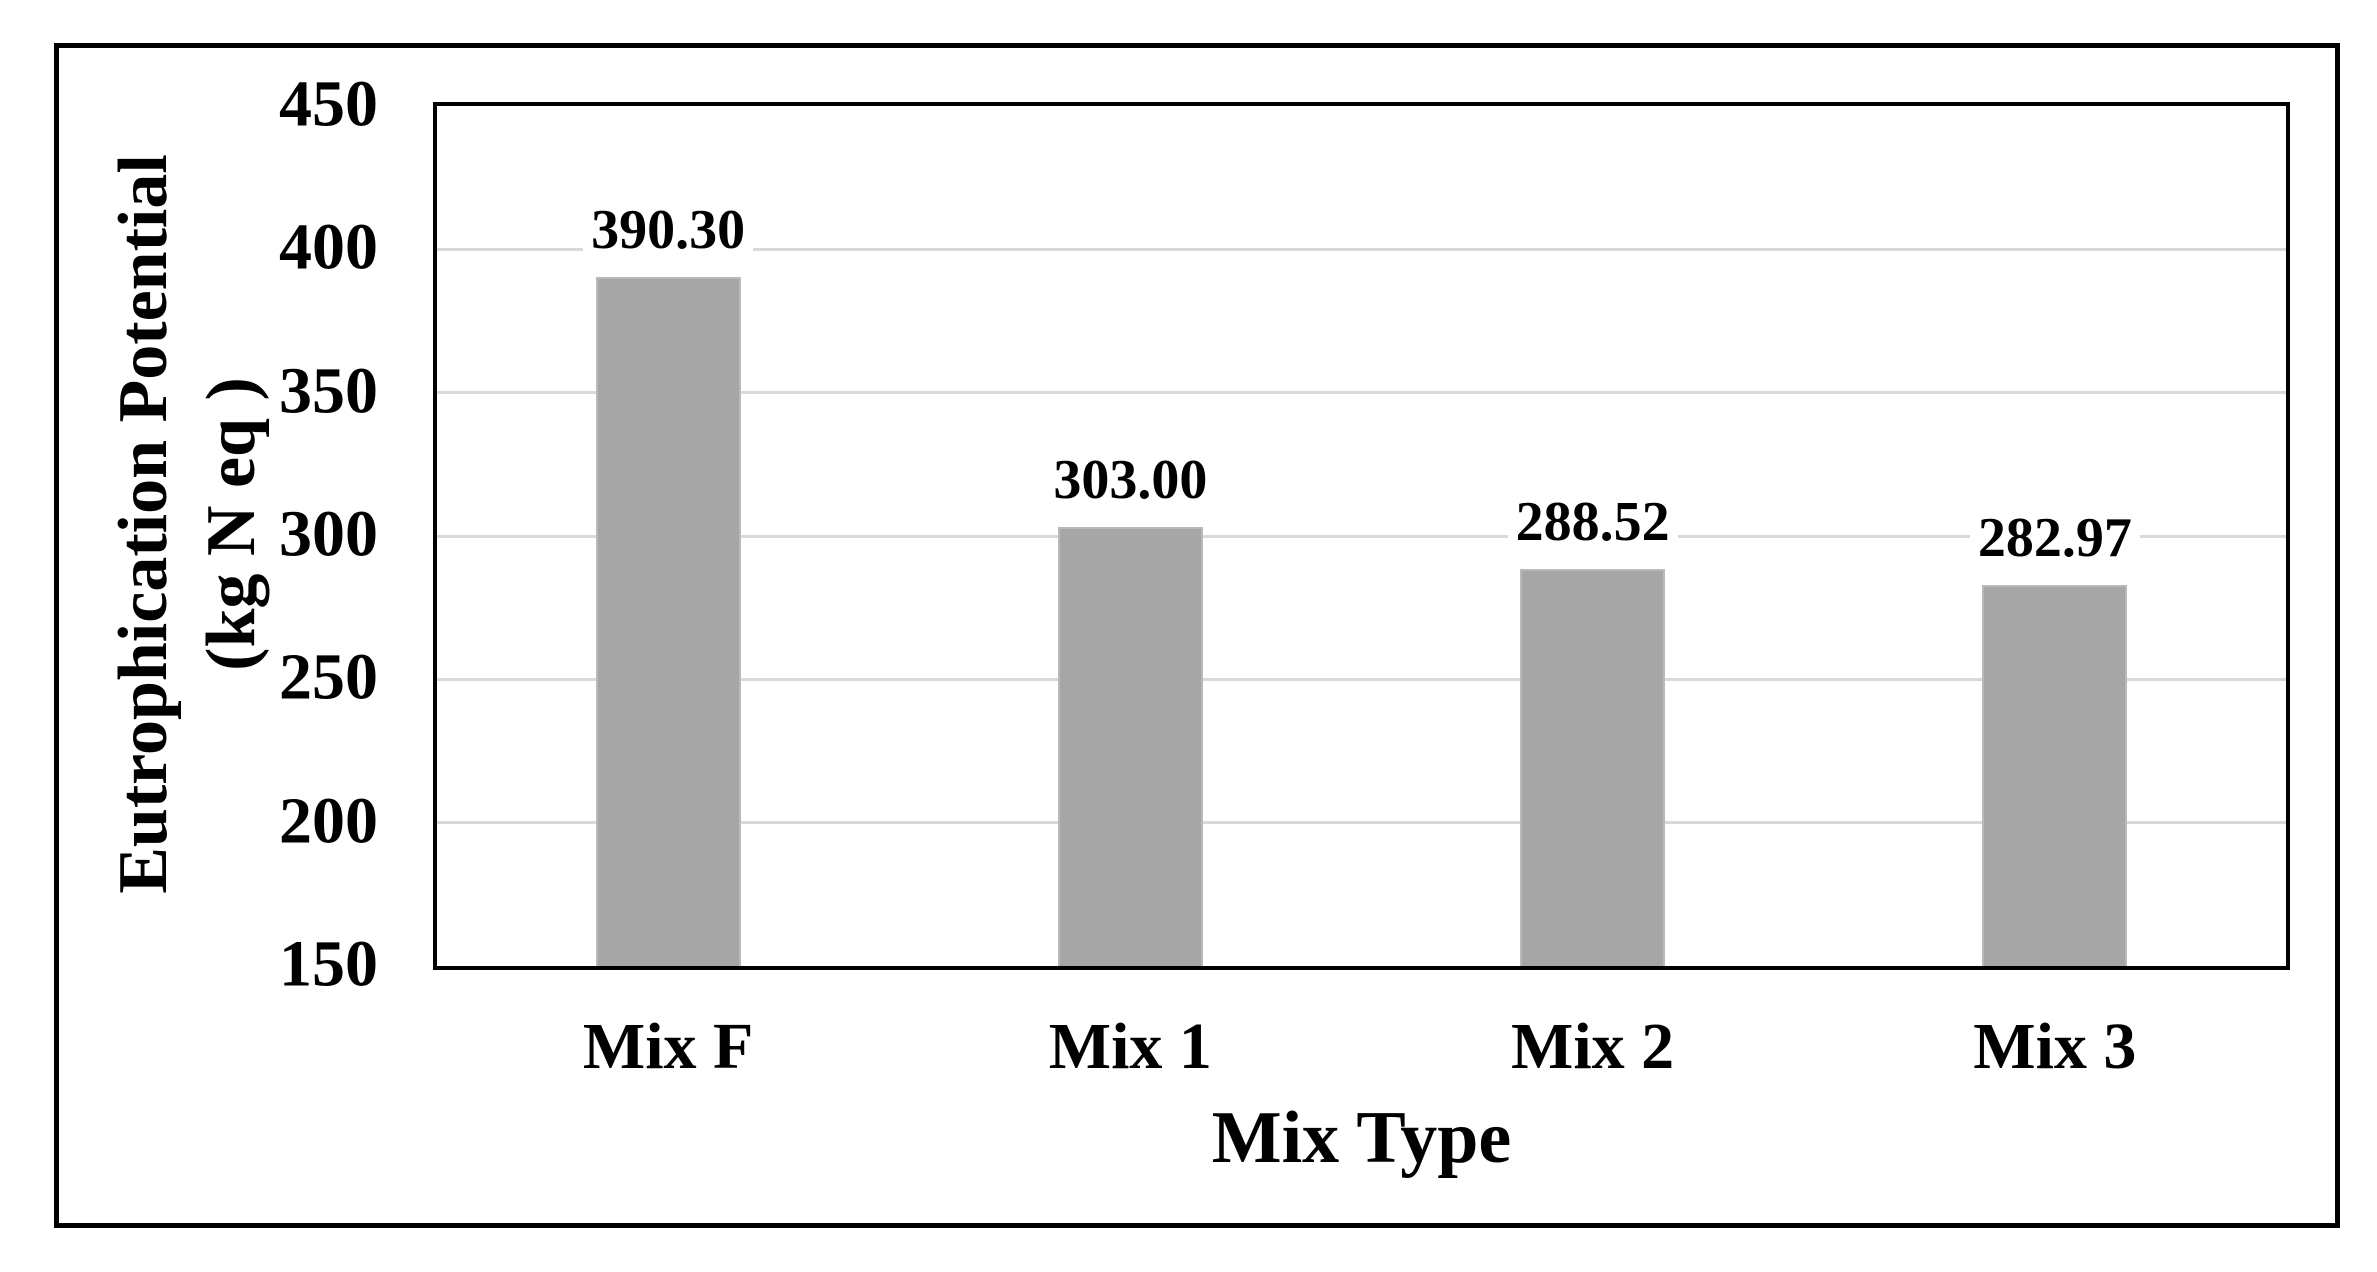  What do you see at coordinates (1592, 521) in the screenshot?
I see `bar-data-label: 288.52` at bounding box center [1592, 521].